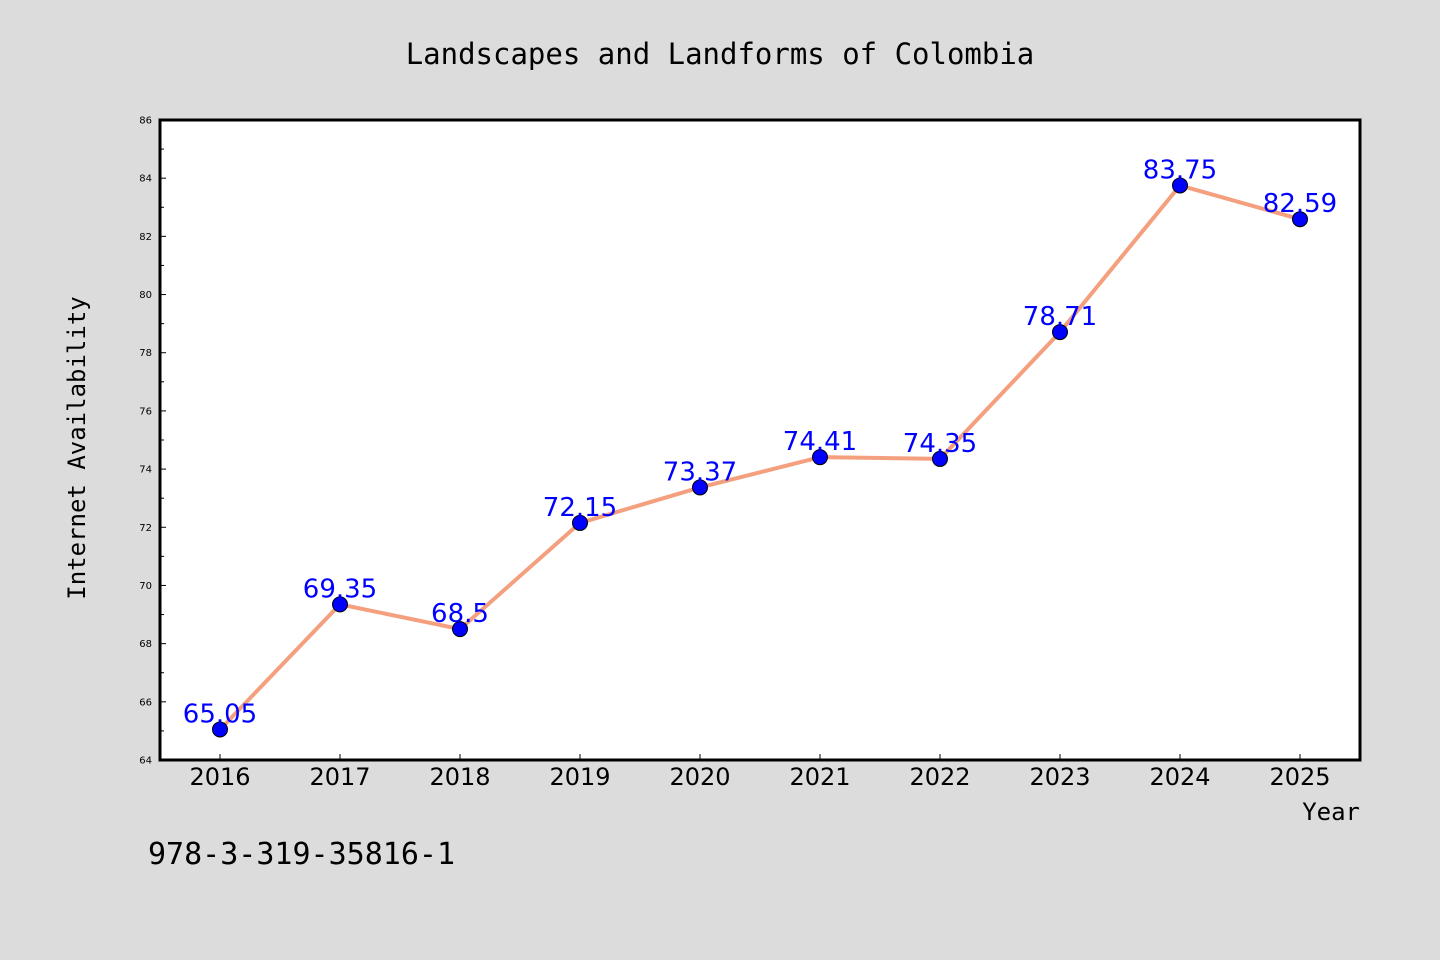  What do you see at coordinates (219, 777) in the screenshot?
I see `x-tick-label: 2016` at bounding box center [219, 777].